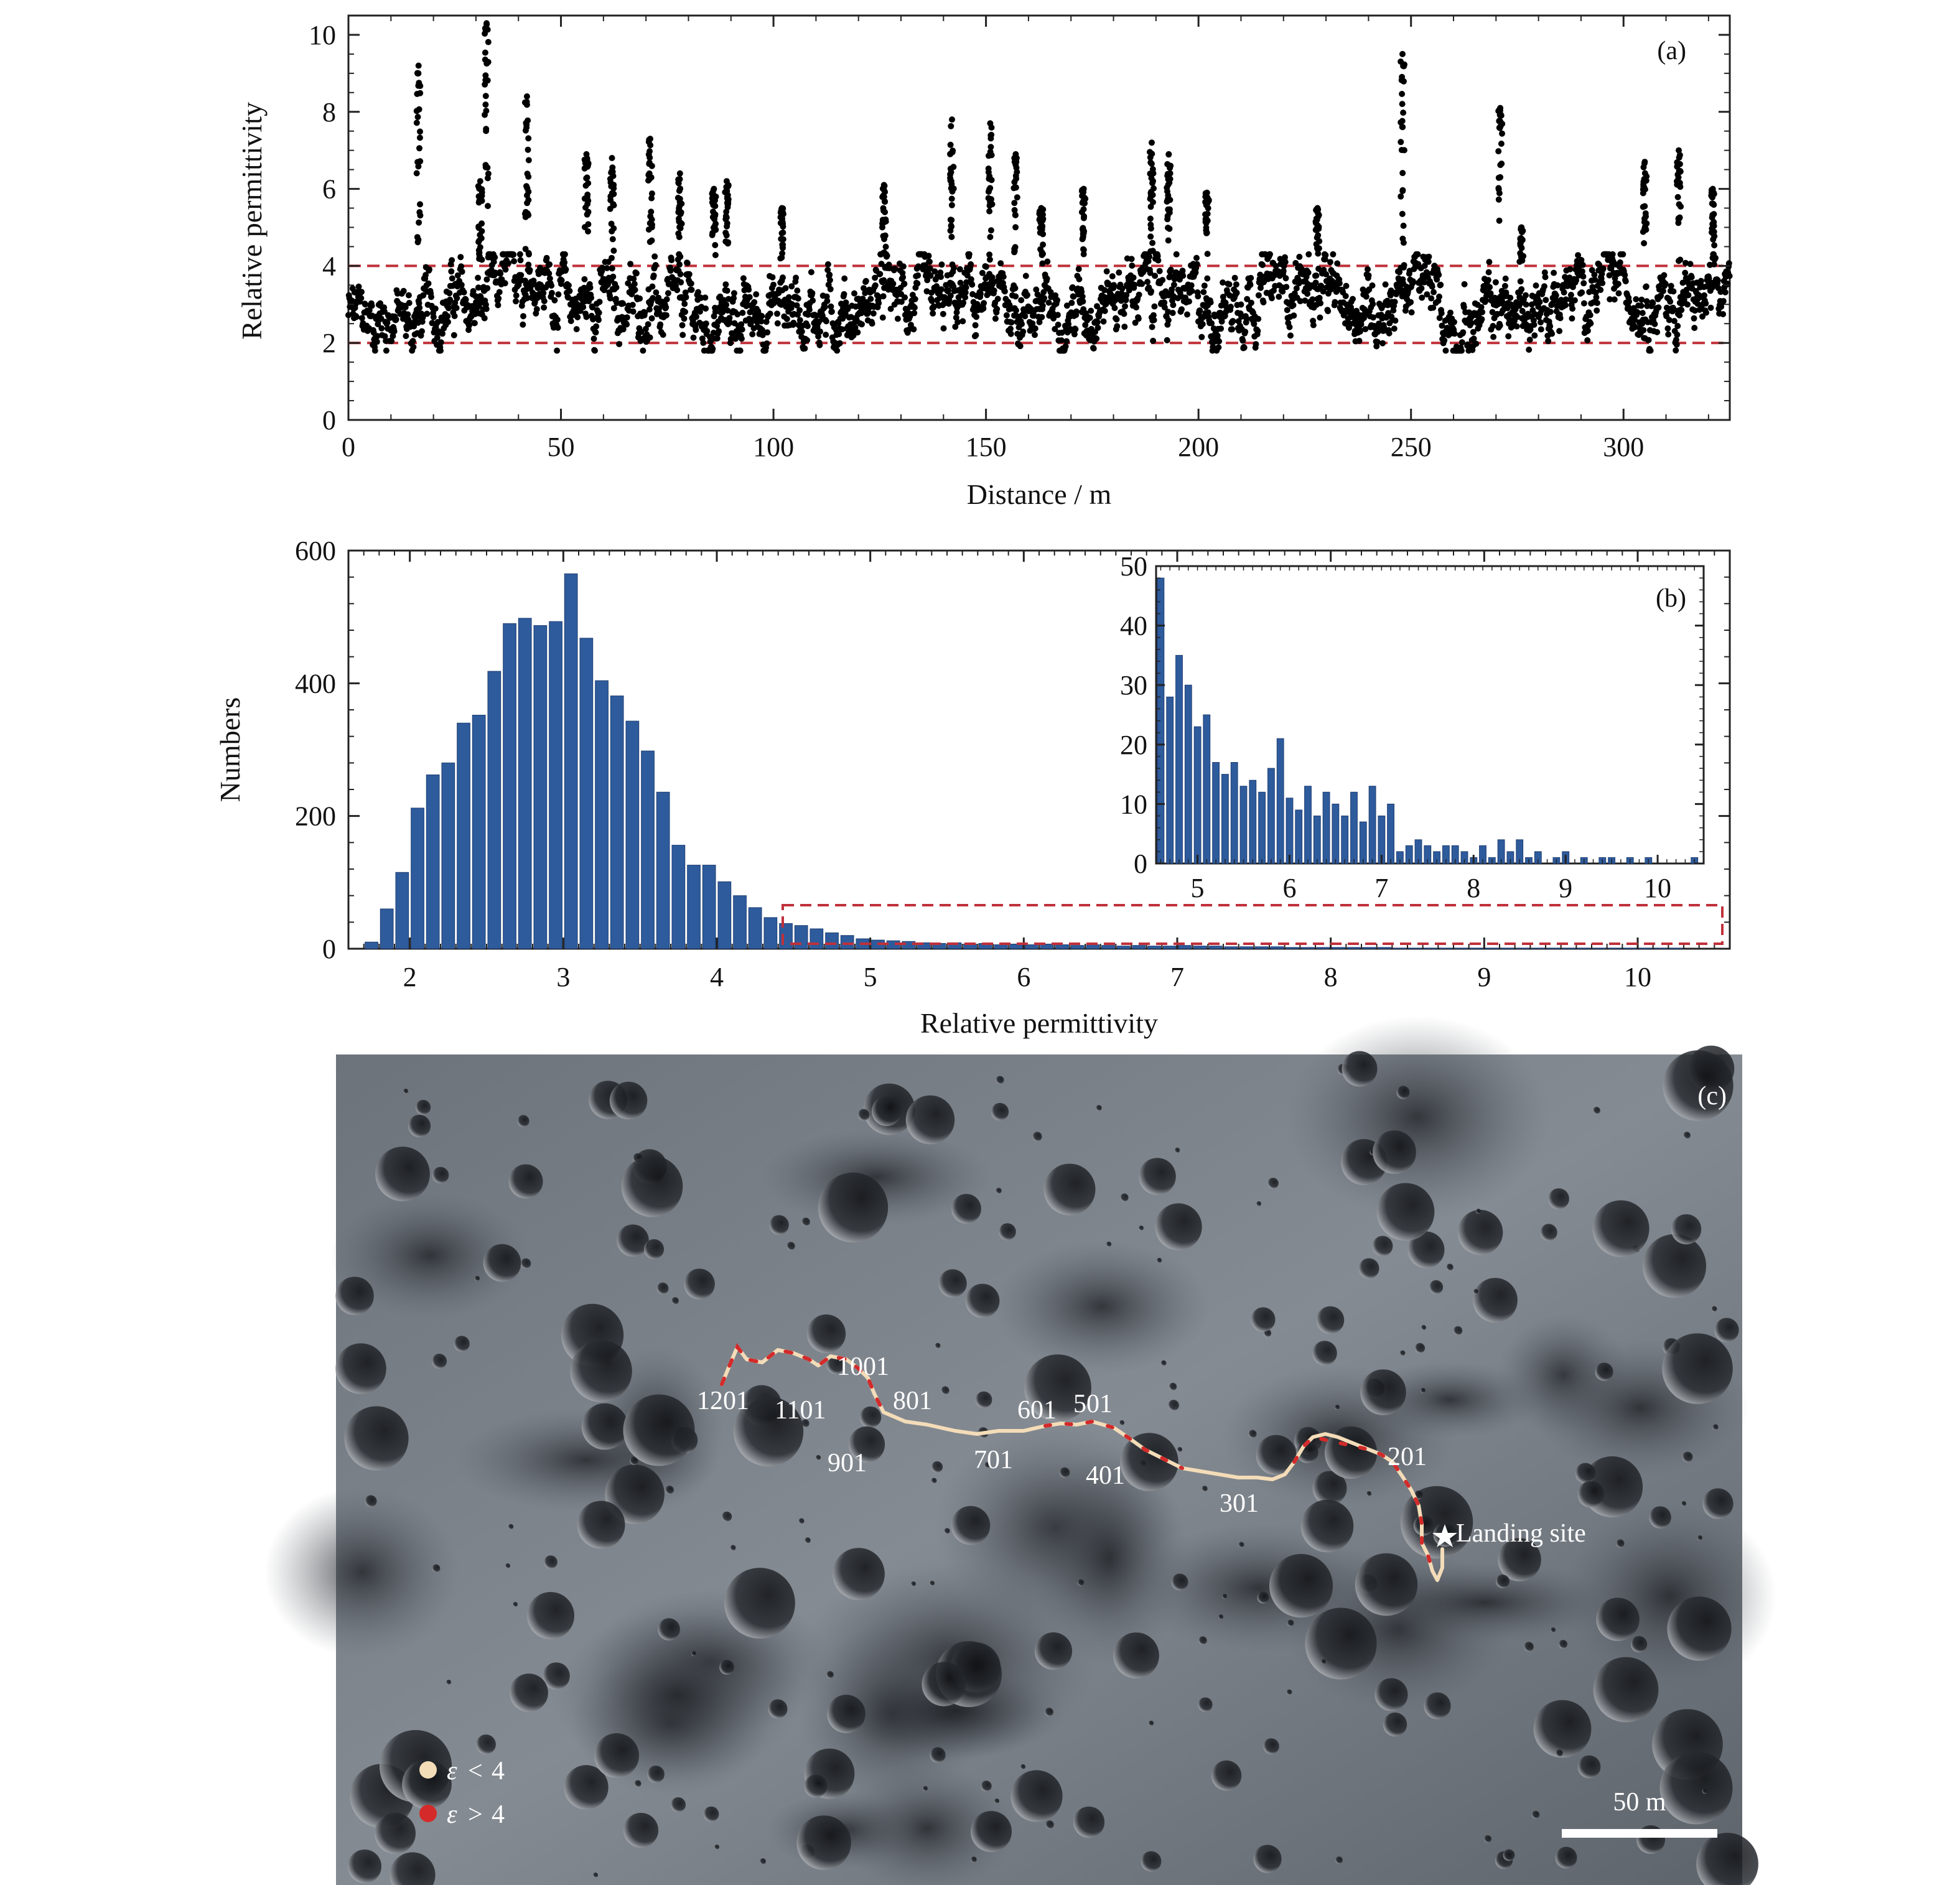  I want to click on inset-bar, so click(1354, 828).